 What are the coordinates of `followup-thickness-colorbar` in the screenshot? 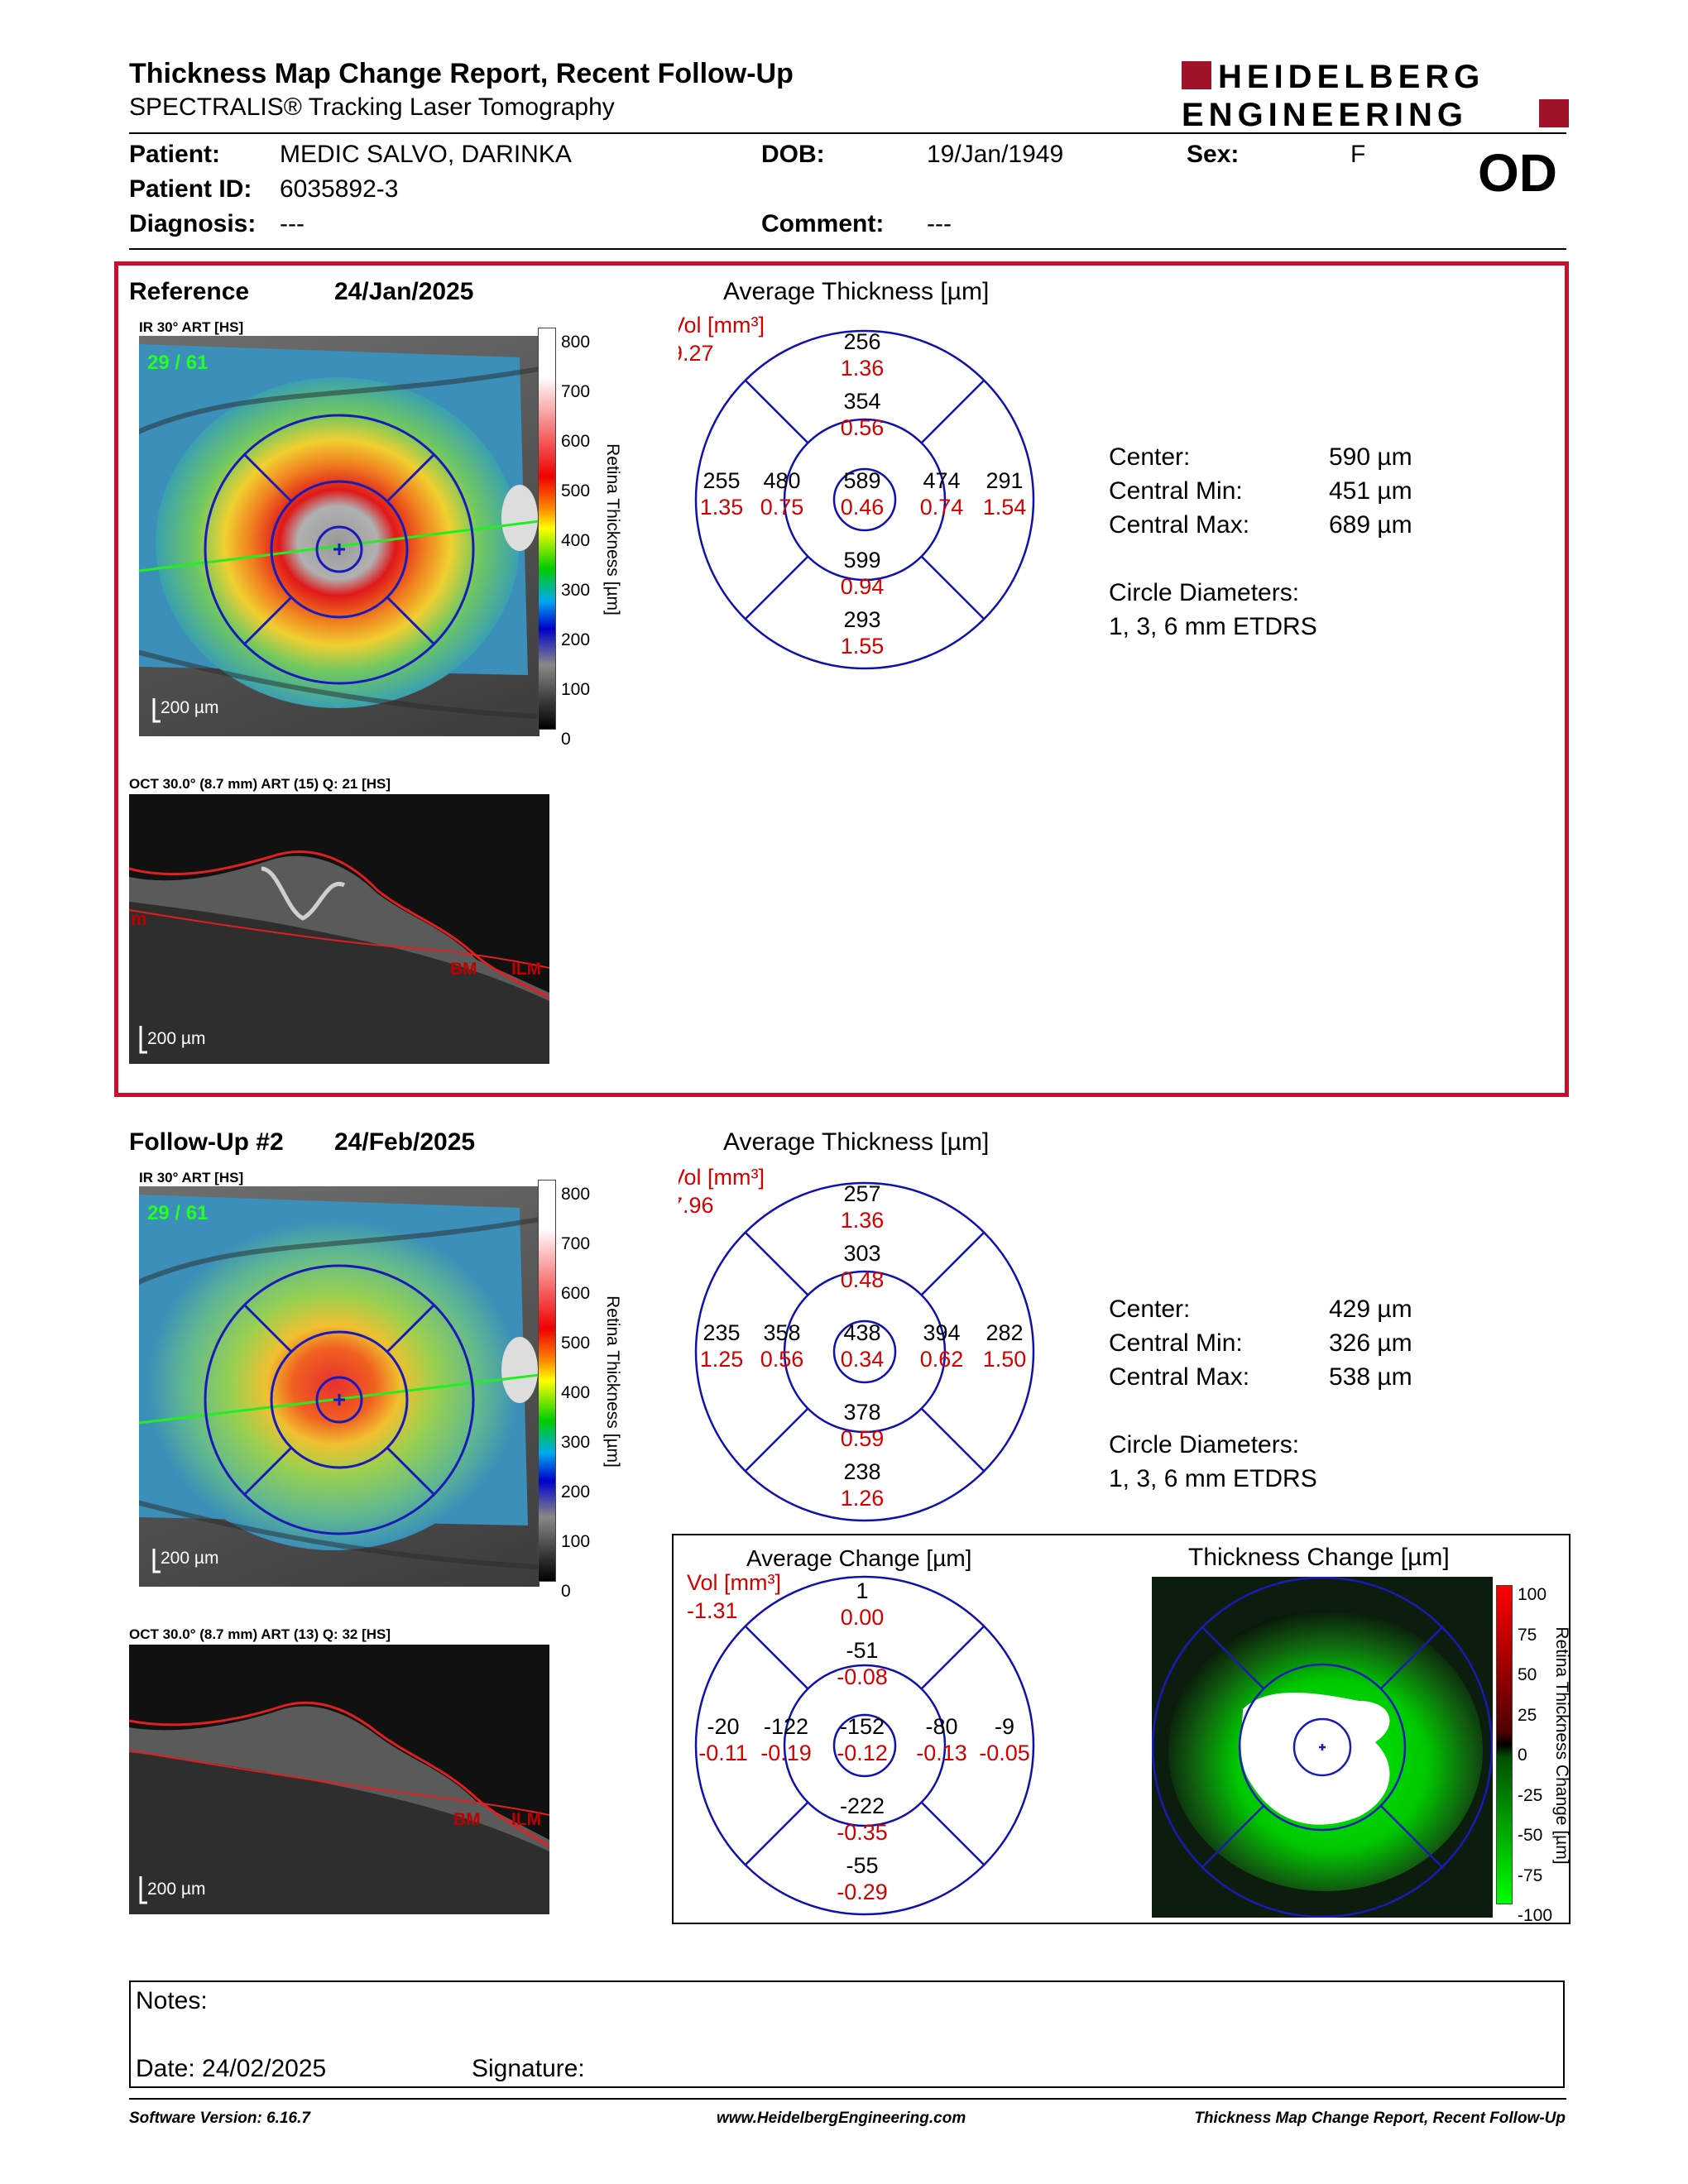 It's located at (547, 1381).